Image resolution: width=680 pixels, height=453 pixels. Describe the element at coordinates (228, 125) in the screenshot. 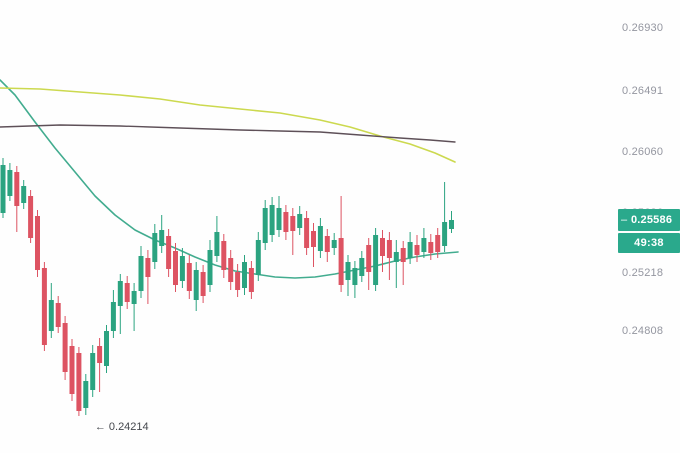

I see `ma-yellow-line` at that location.